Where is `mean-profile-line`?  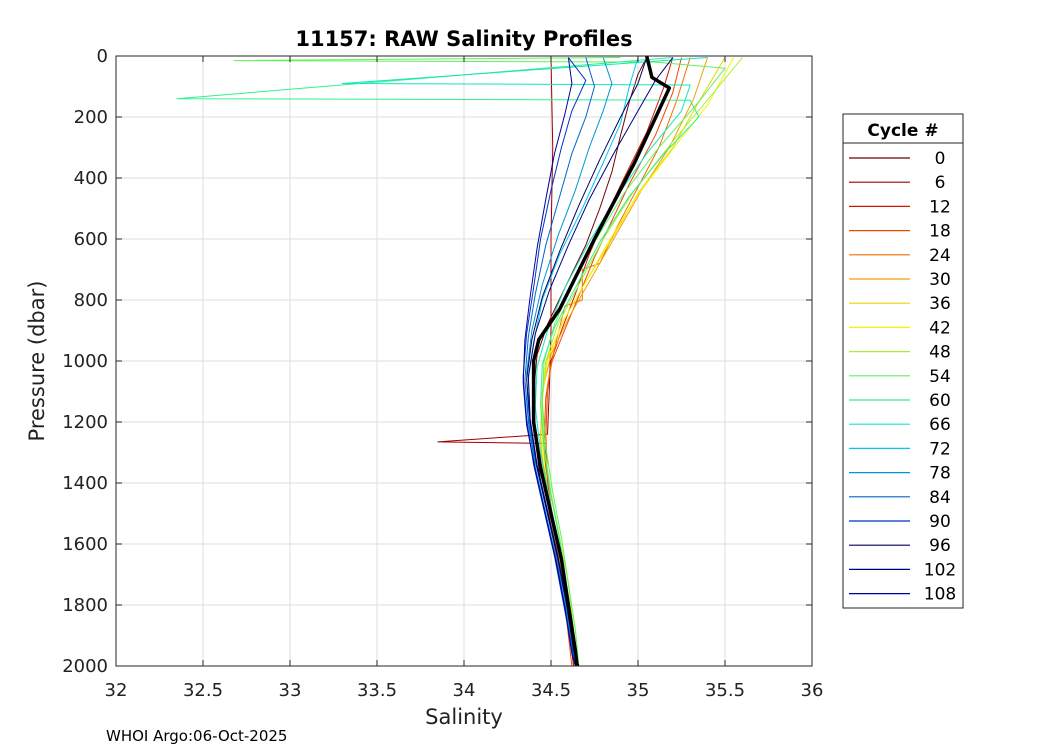 mean-profile-line is located at coordinates (601, 361).